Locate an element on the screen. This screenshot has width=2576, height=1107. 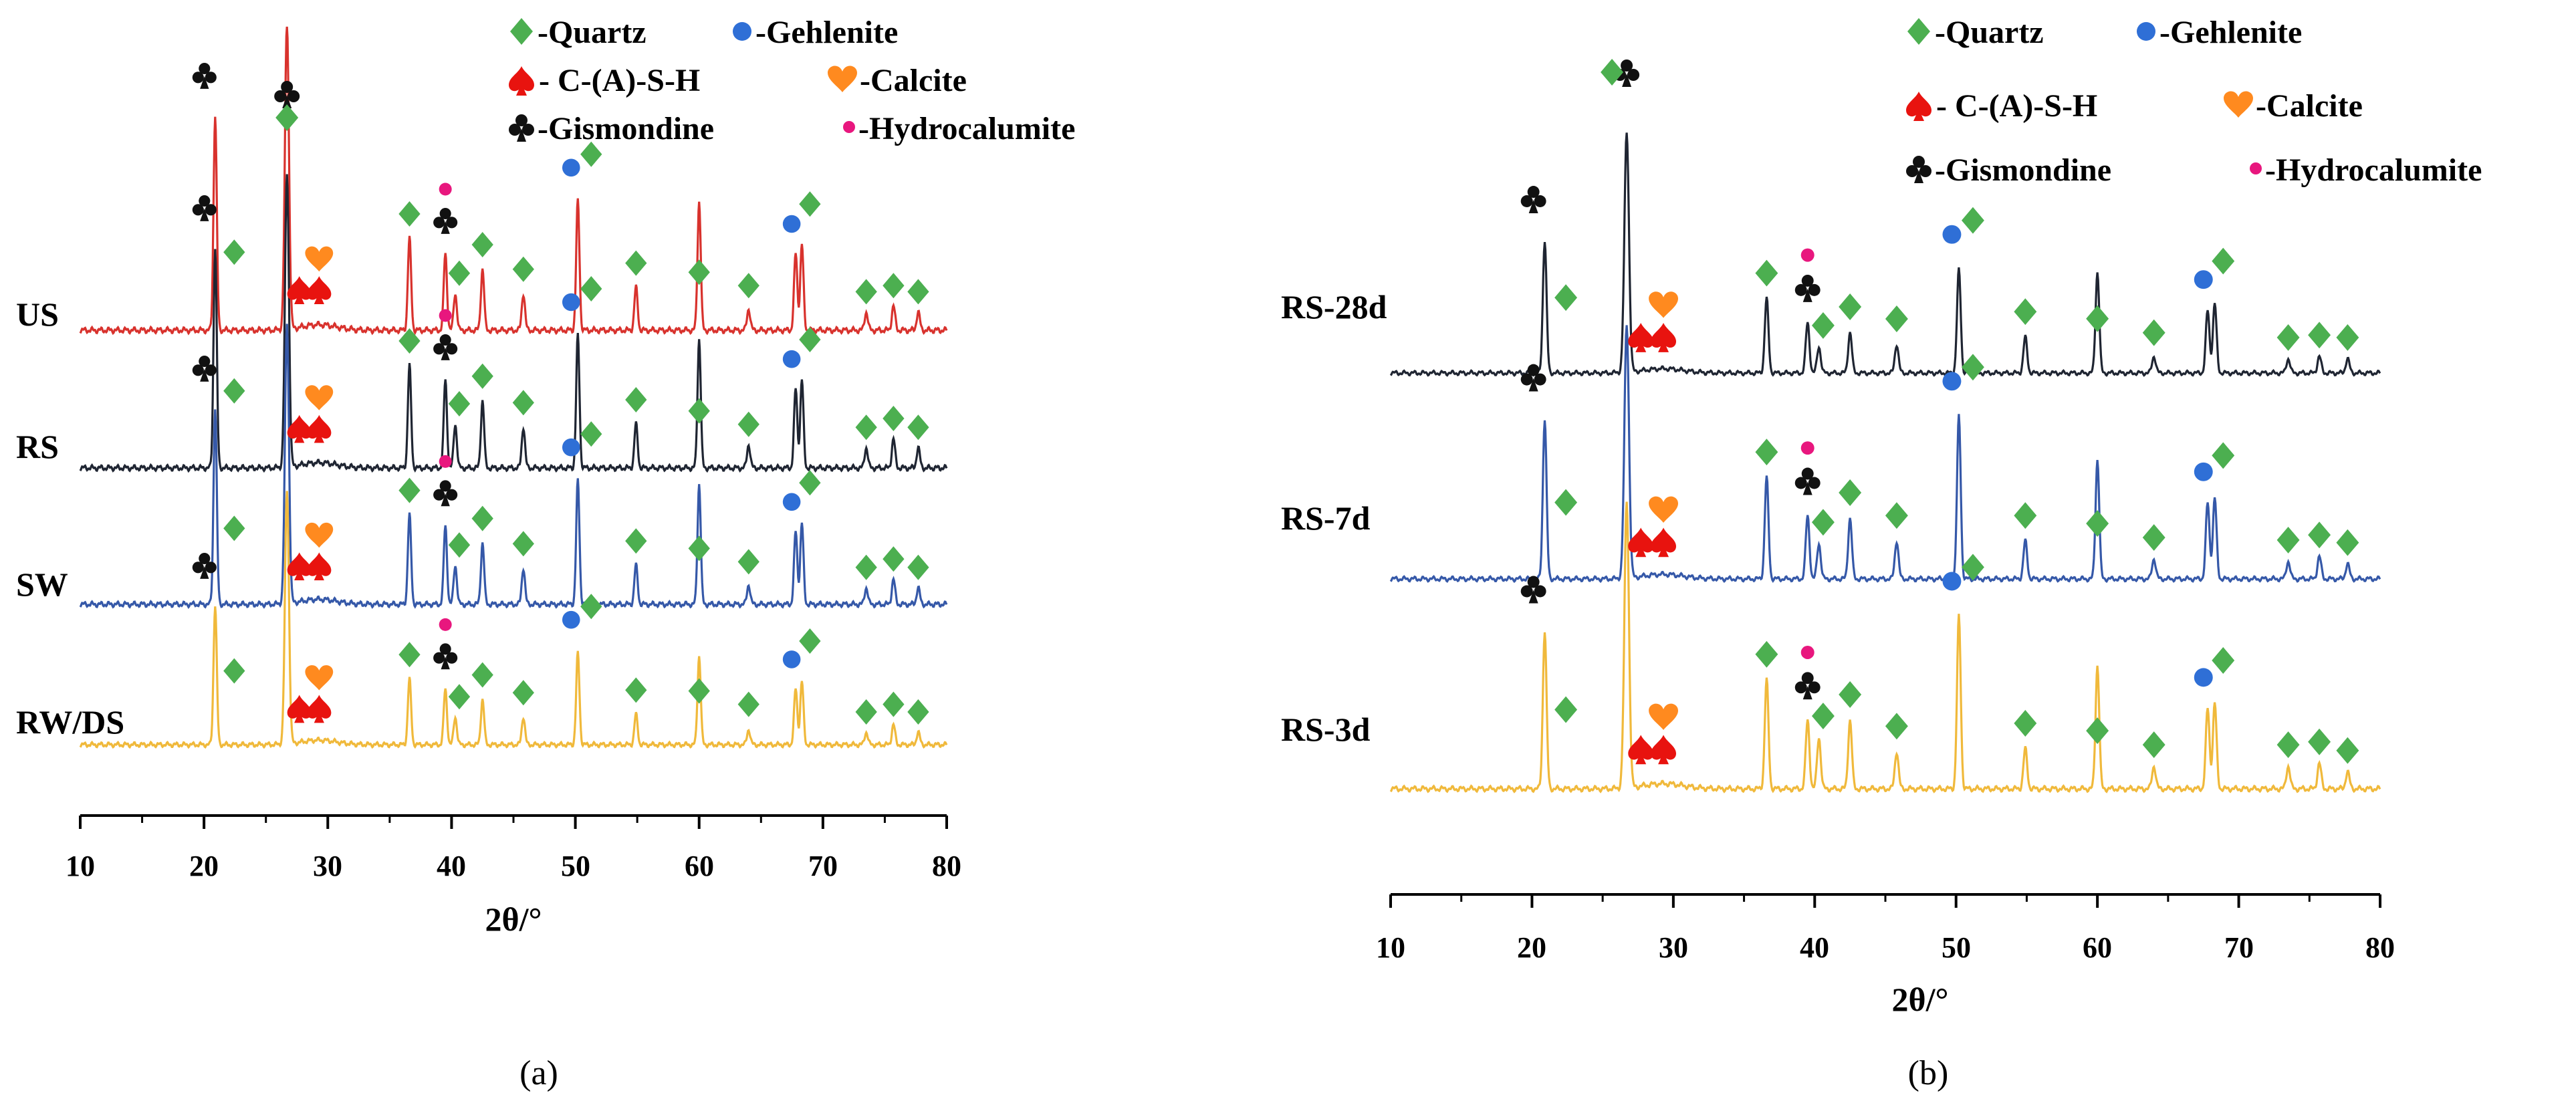
phase-marker-heart-icon is located at coordinates (319, 535).